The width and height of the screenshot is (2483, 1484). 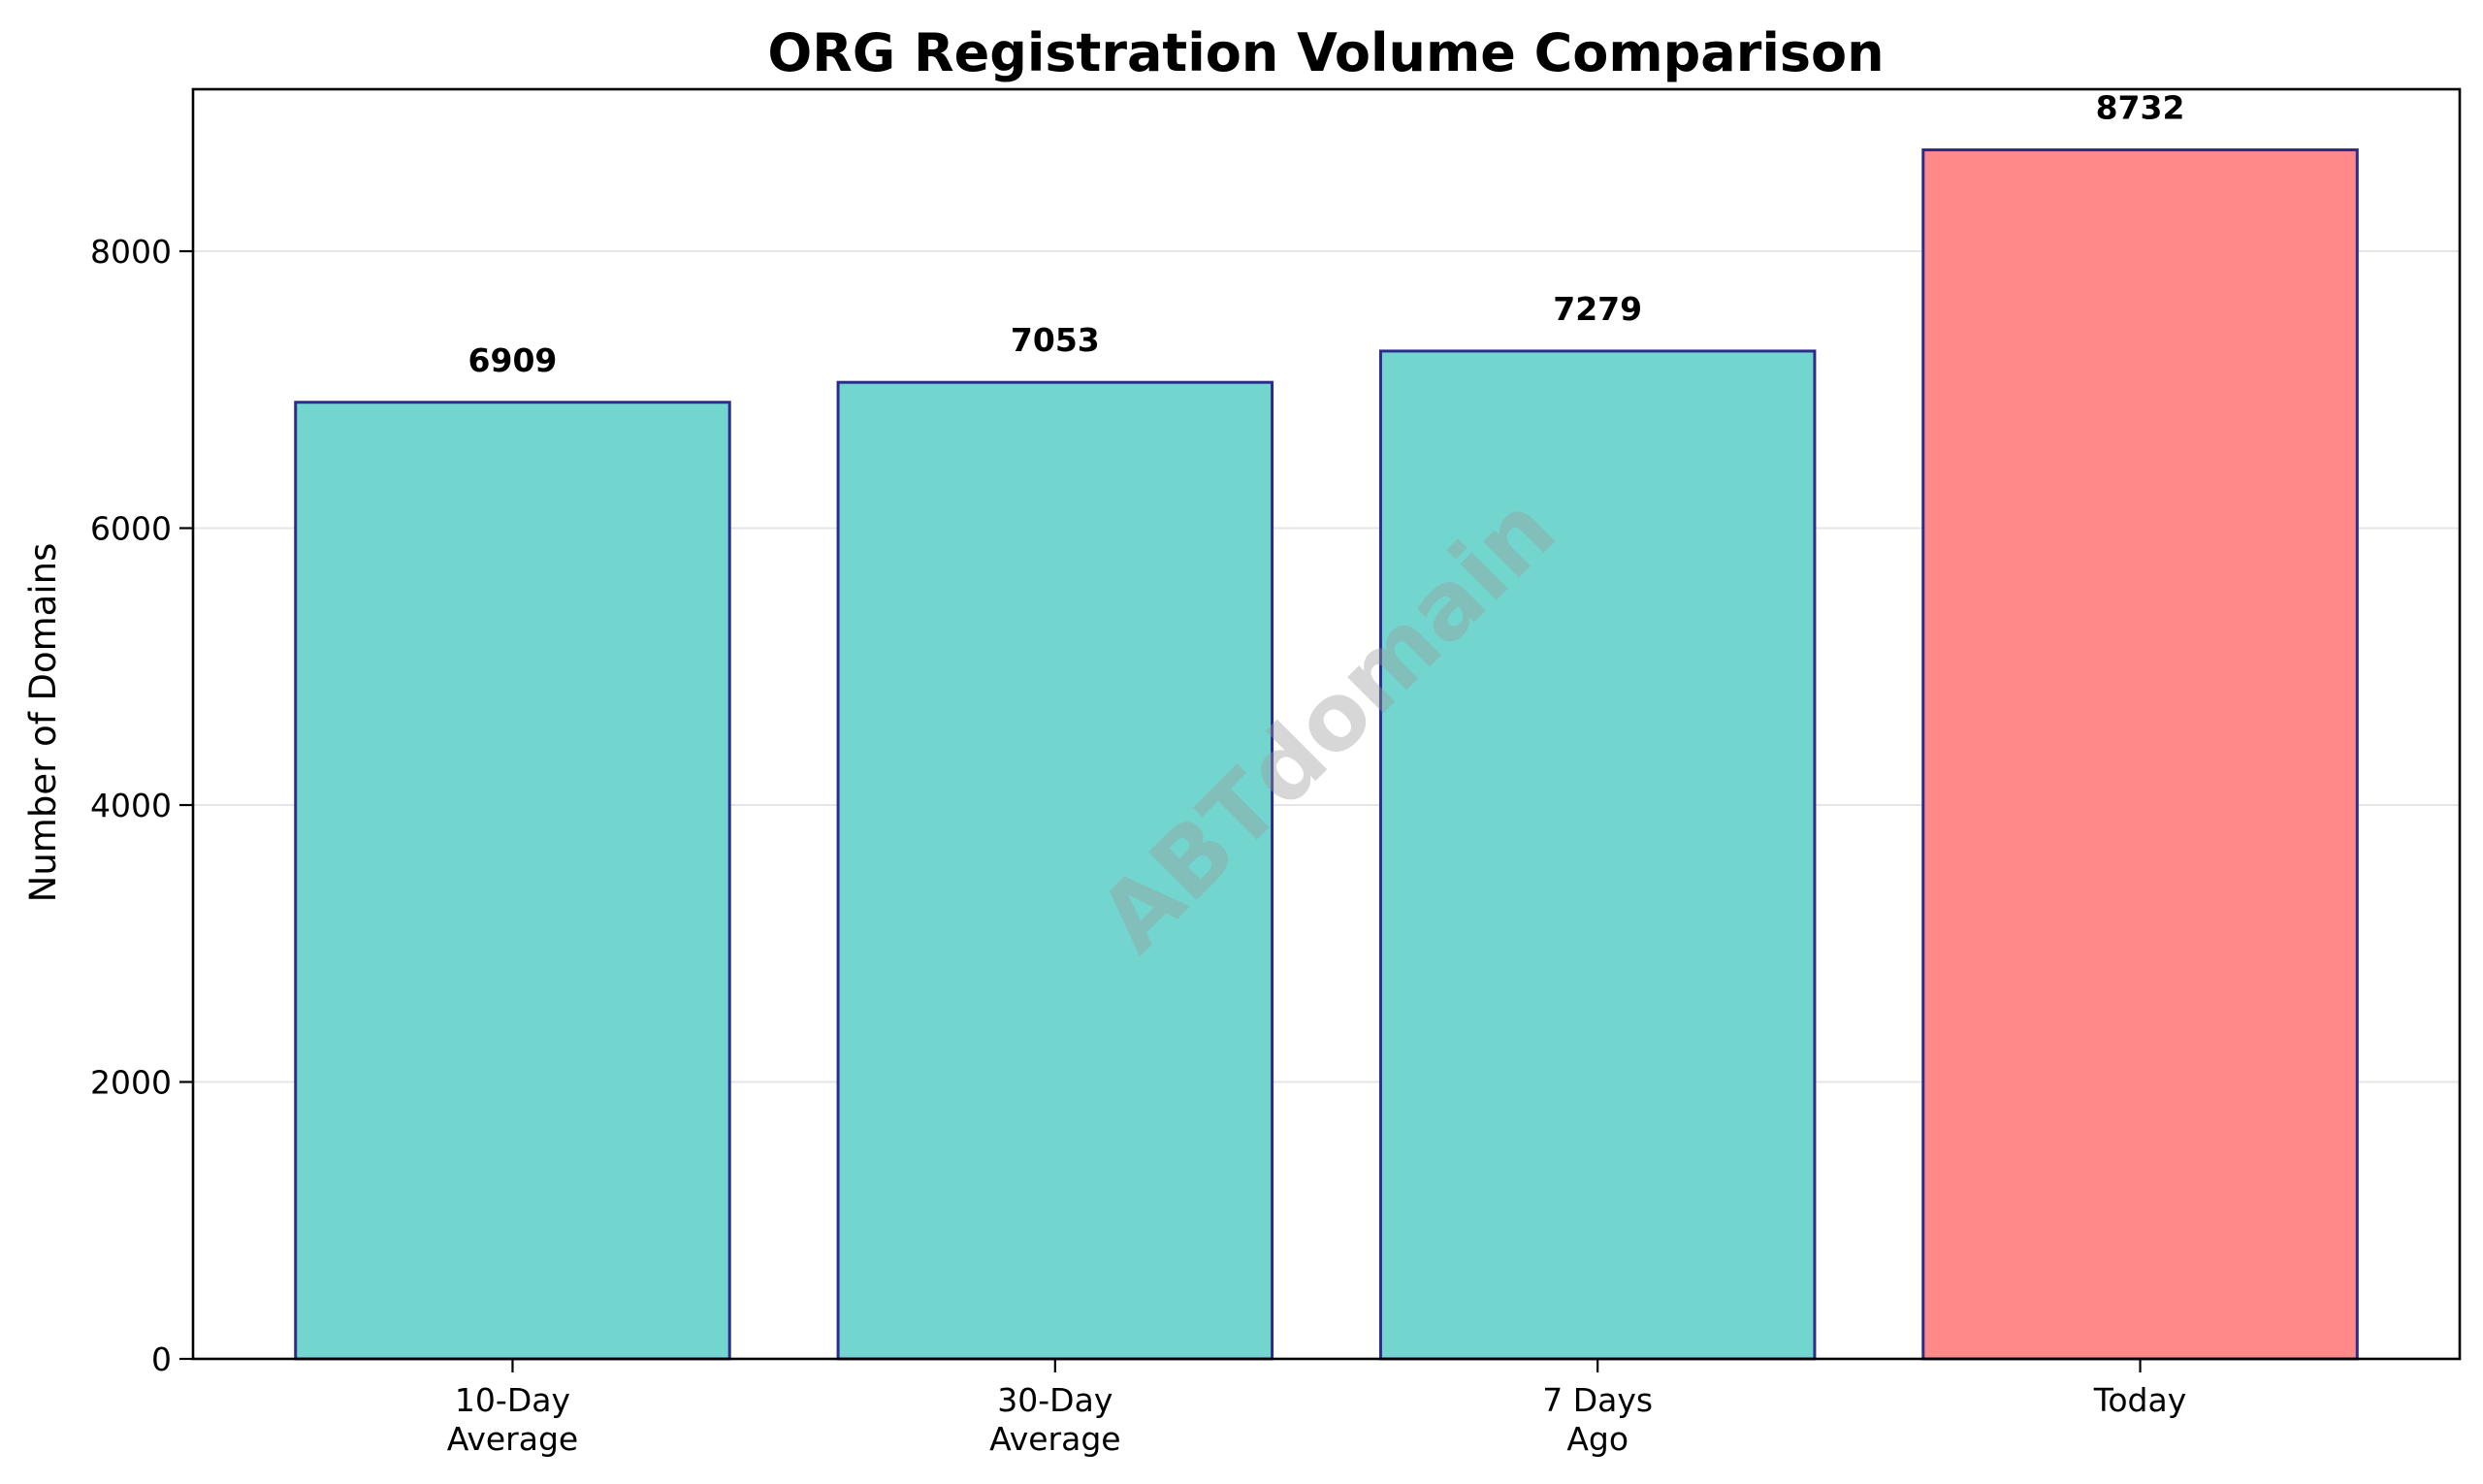 I want to click on bar-value-label: 7053, so click(x=1056, y=340).